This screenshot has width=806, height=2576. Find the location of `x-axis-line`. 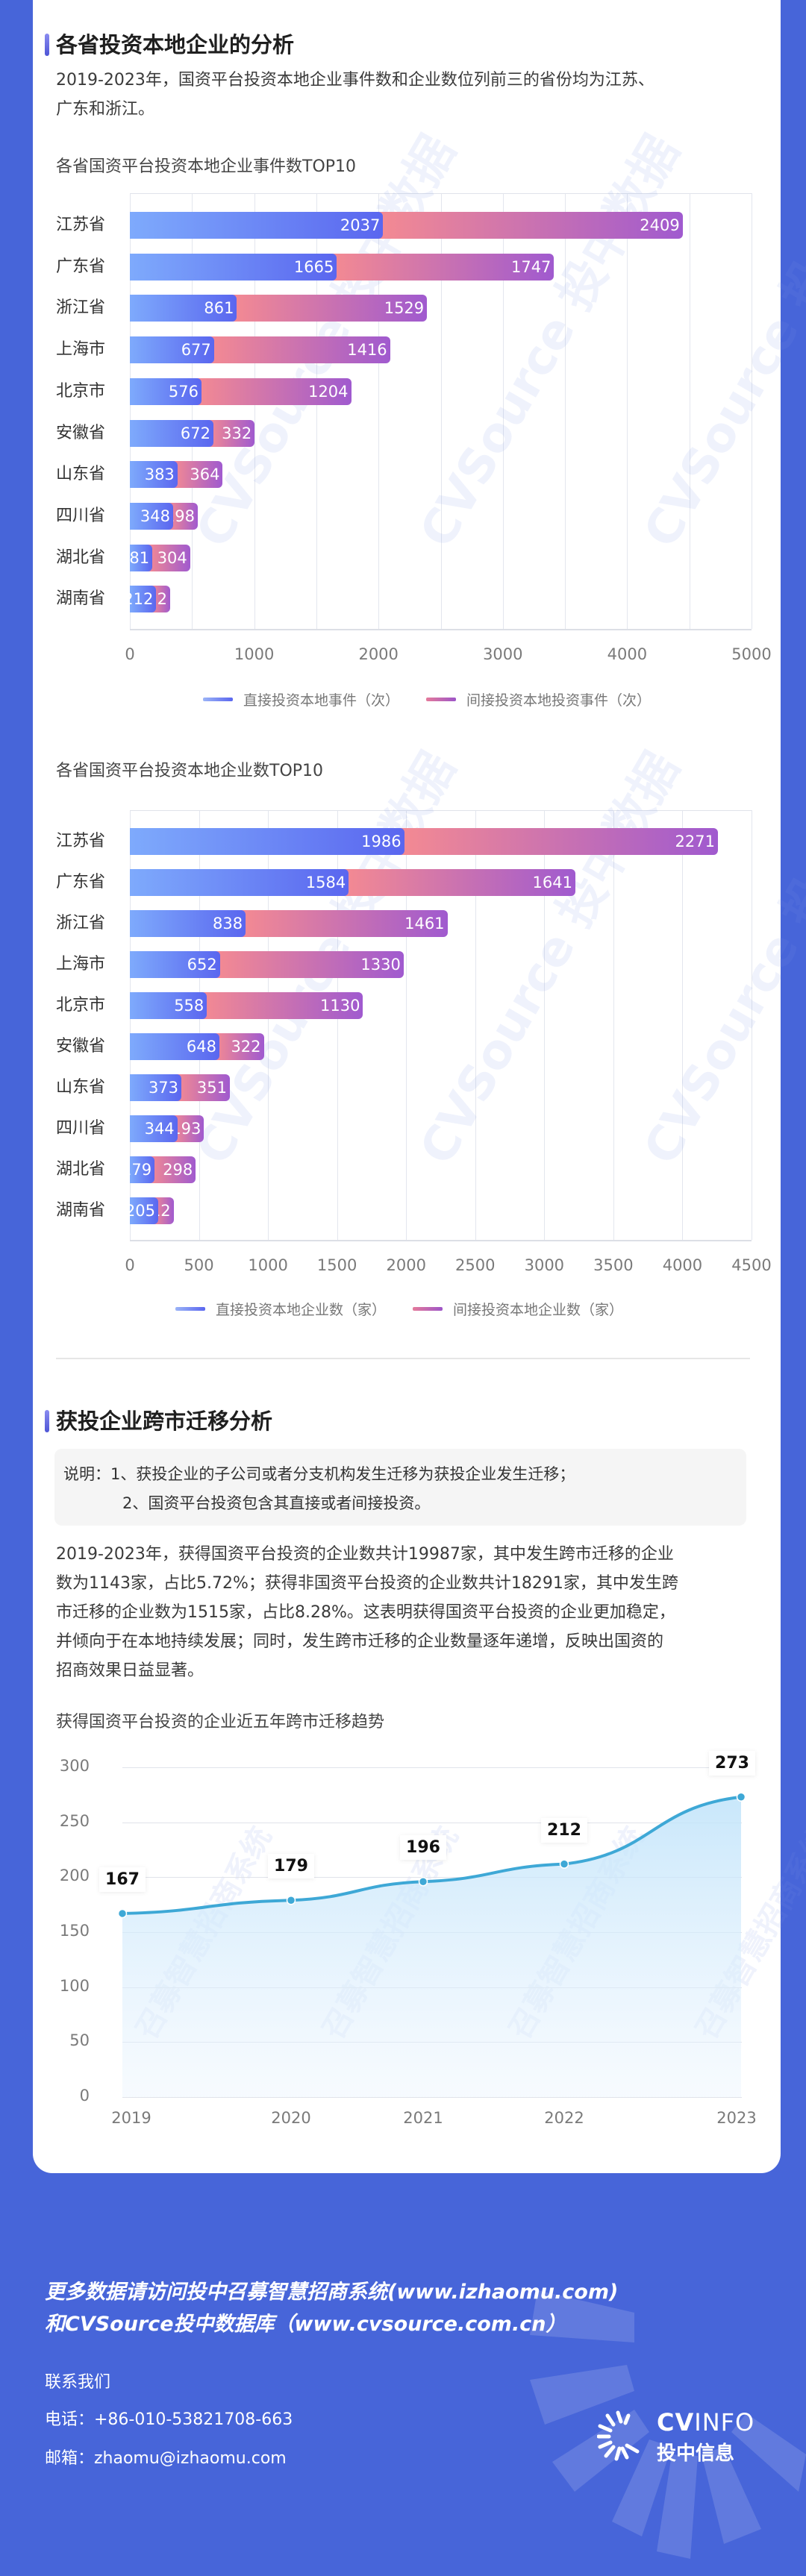

x-axis-line is located at coordinates (441, 629).